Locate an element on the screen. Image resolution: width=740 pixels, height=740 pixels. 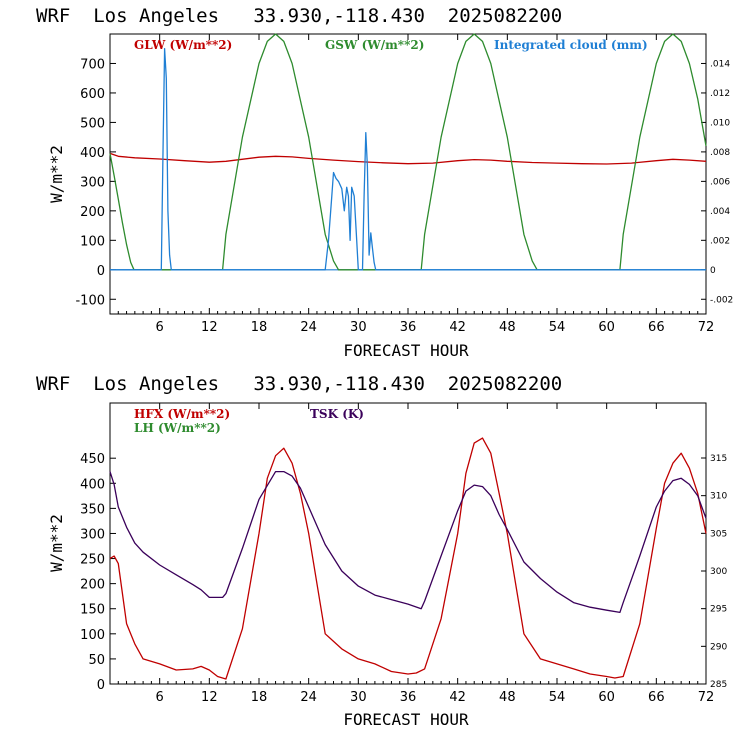
bottom-legend-tsk: TSK (K) is located at coordinates (337, 414).